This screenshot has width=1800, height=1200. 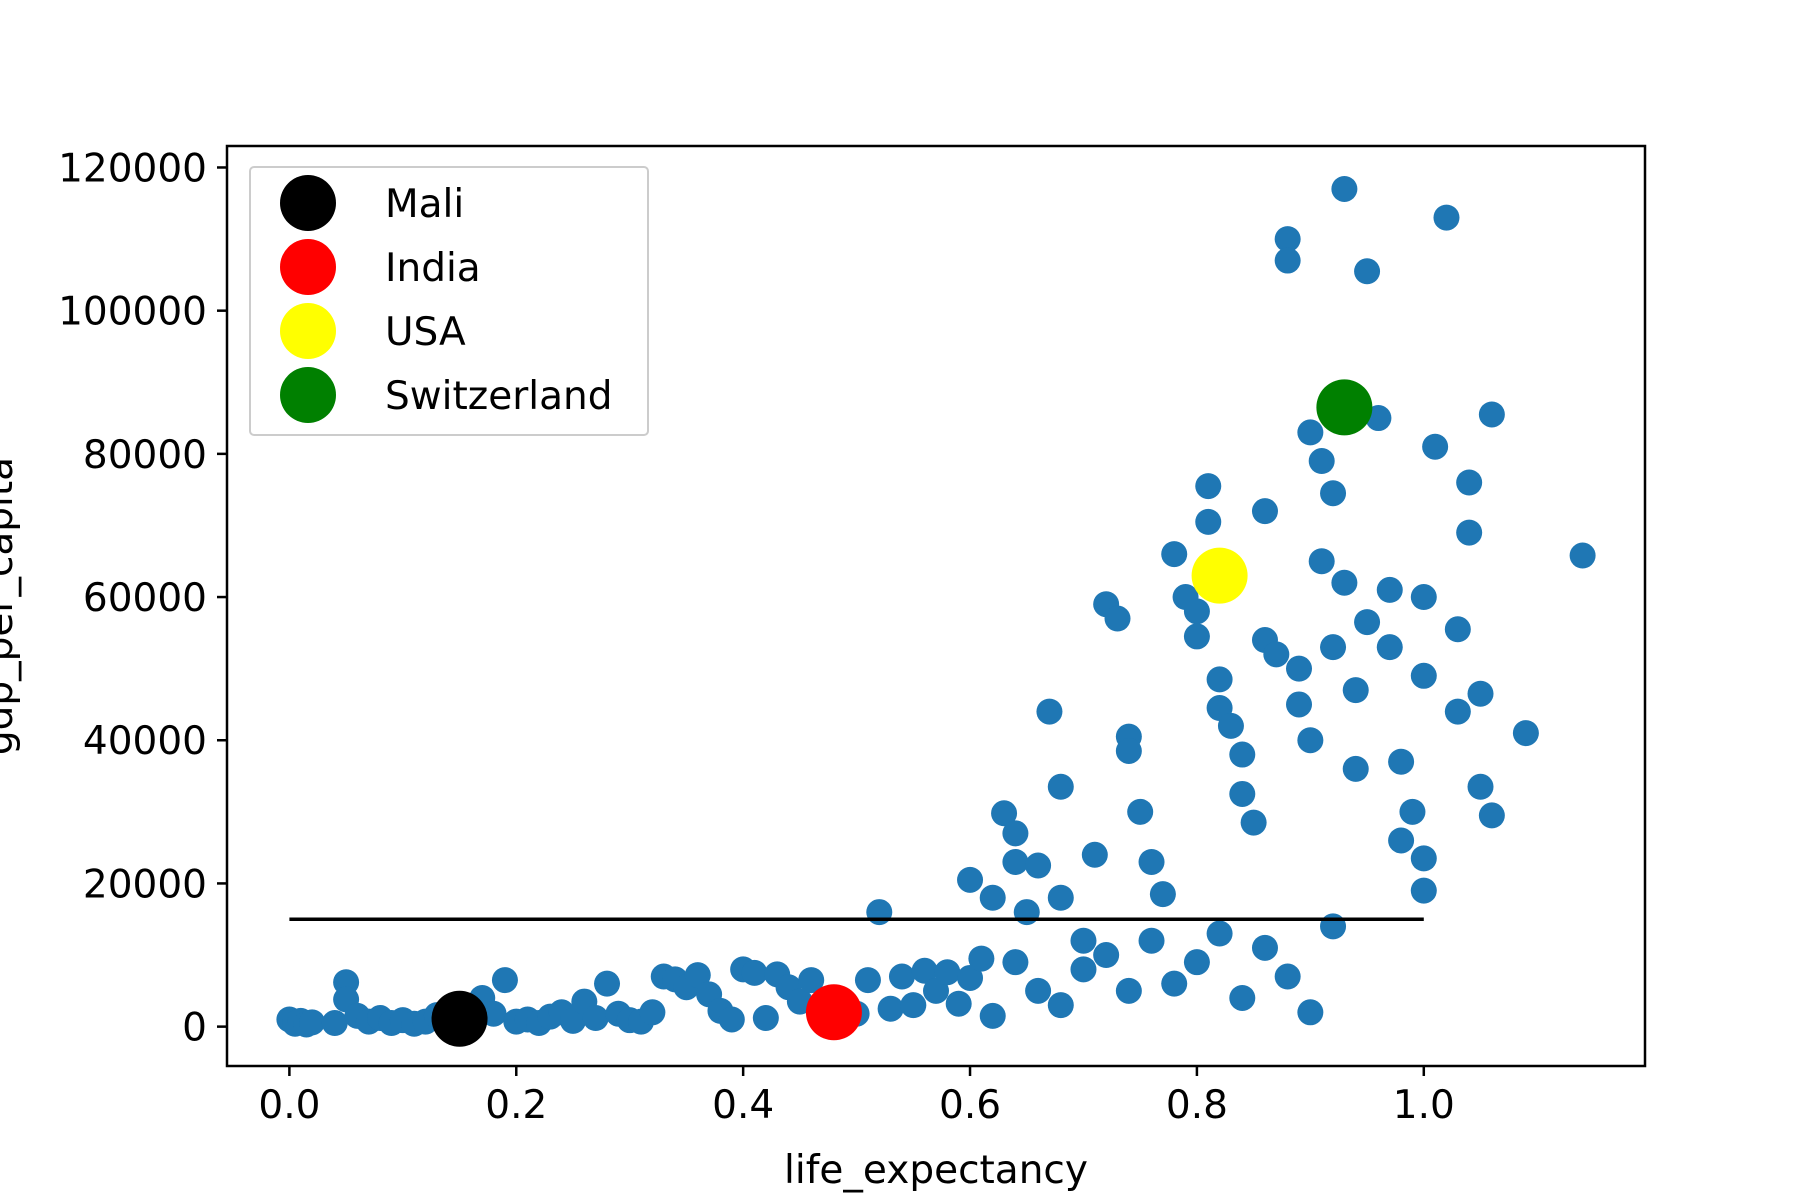 What do you see at coordinates (499, 396) in the screenshot?
I see `legend-label-switzerland: Switzerland` at bounding box center [499, 396].